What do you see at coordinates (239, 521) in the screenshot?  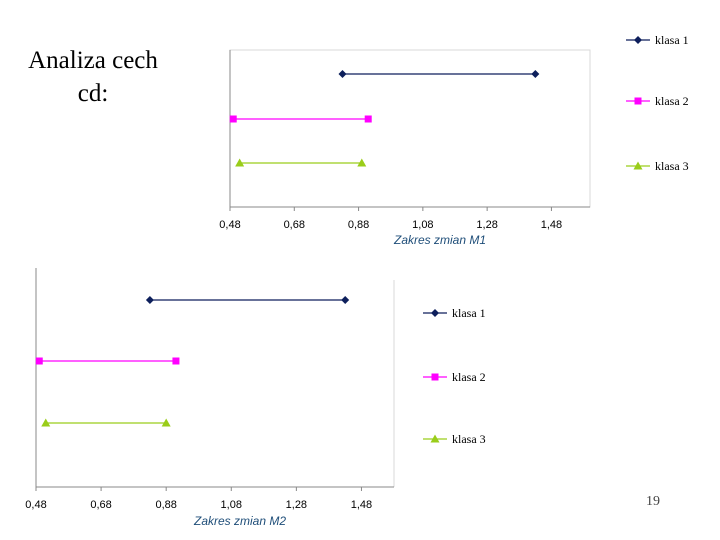 I see `chart-2-x-axis-title: Zakres zmian M2` at bounding box center [239, 521].